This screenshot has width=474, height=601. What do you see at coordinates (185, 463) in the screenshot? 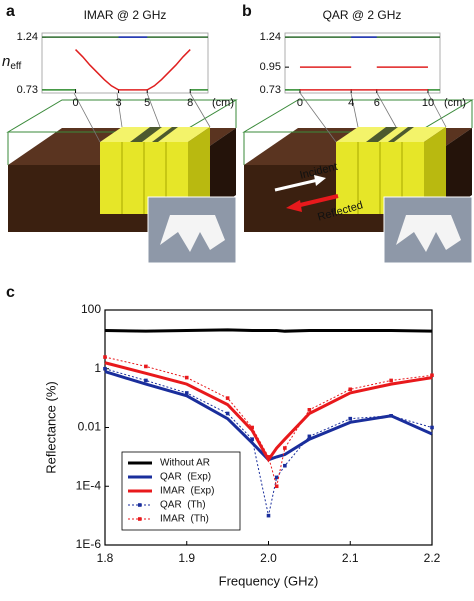
I see `legend-label: Without AR` at bounding box center [185, 463].